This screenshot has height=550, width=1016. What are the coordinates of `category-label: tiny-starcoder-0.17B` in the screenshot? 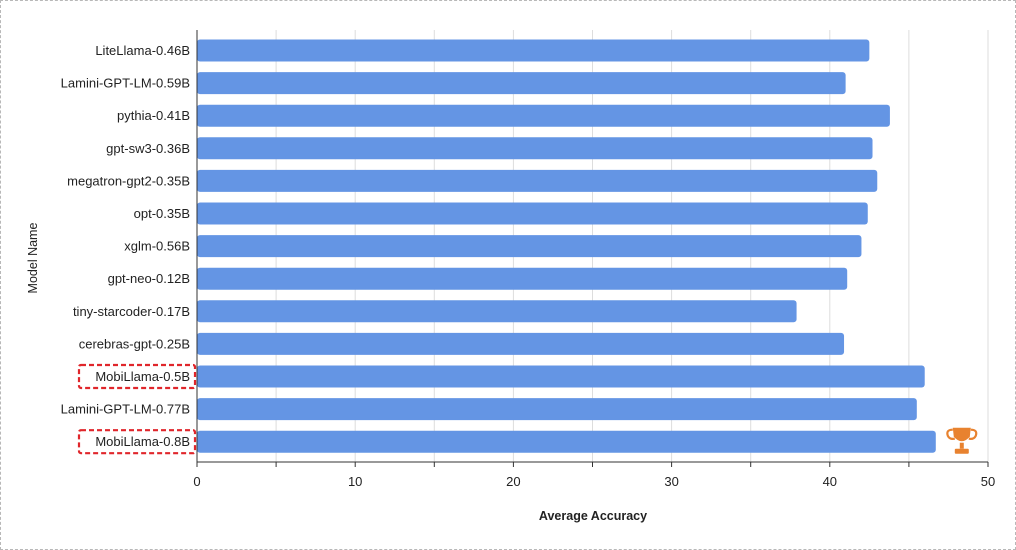 It's located at (131, 311).